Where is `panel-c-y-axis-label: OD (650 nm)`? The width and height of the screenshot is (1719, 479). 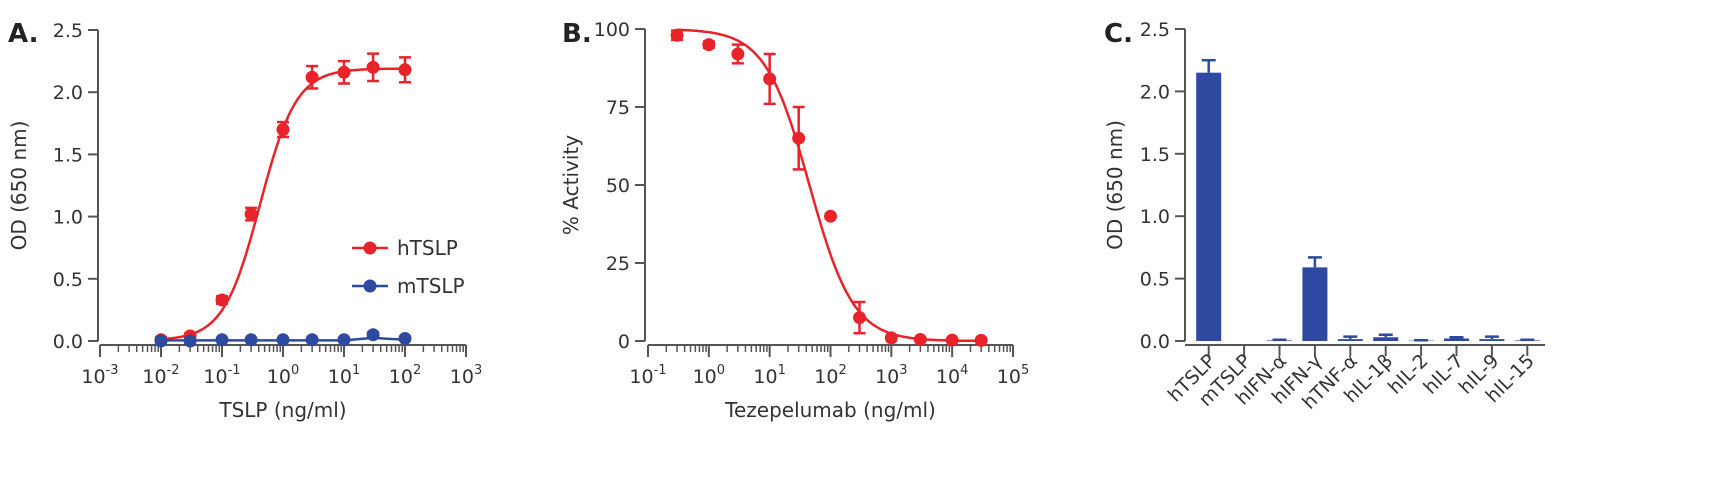
panel-c-y-axis-label: OD (650 nm) is located at coordinates (1115, 185).